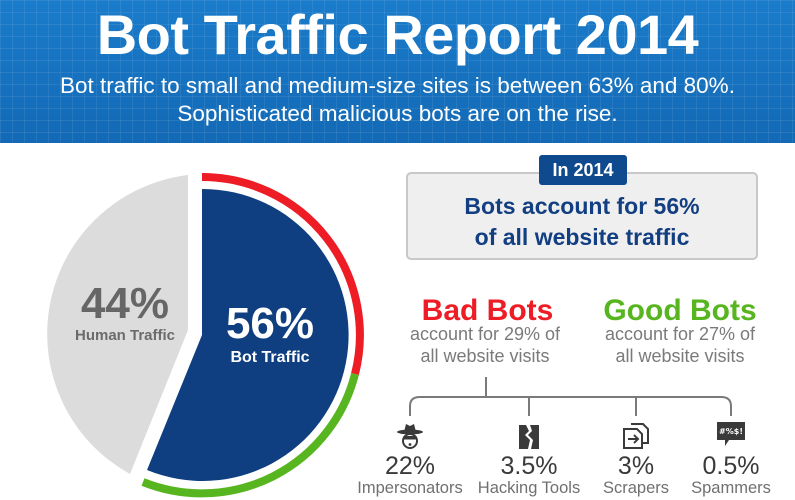  I want to click on good-bots-desc-line-2: all website visits, so click(680, 356).